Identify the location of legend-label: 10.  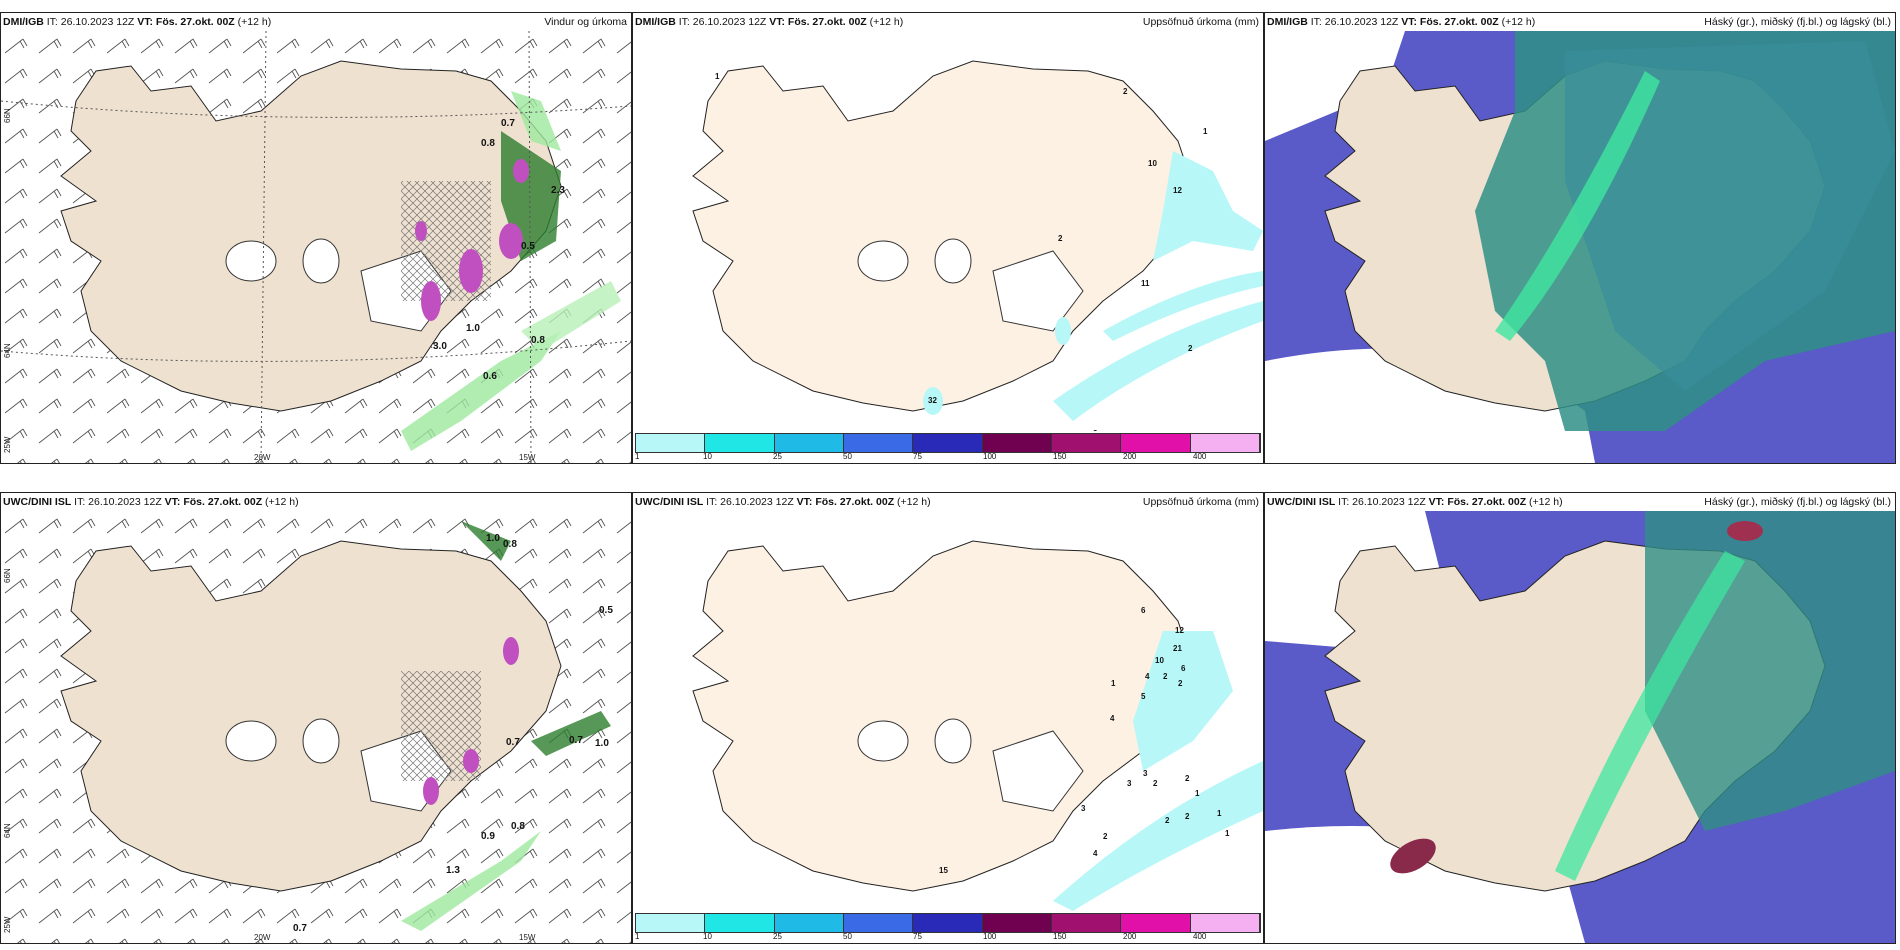
(707, 456).